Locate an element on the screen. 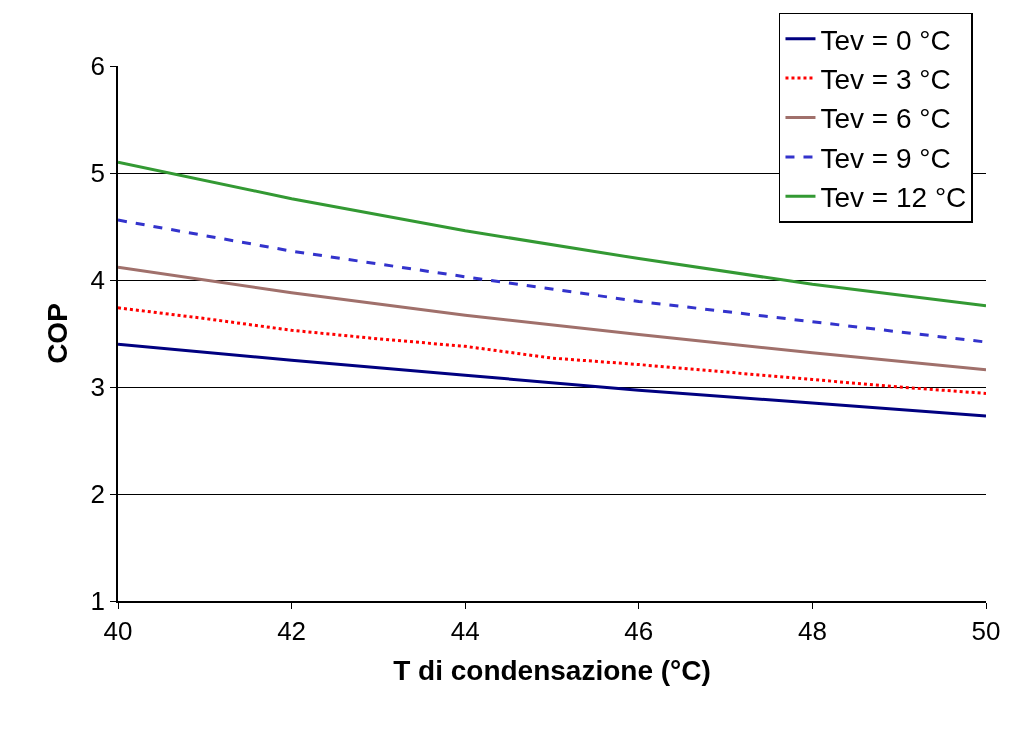 Image resolution: width=1012 pixels, height=732 pixels. legend-label: Tev = 9 °C is located at coordinates (885, 158).